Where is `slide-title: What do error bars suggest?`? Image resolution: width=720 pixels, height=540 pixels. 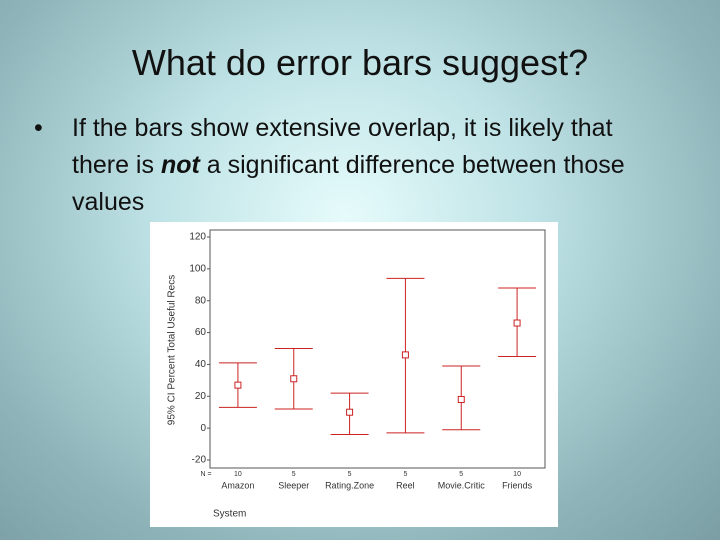 slide-title: What do error bars suggest? is located at coordinates (360, 62).